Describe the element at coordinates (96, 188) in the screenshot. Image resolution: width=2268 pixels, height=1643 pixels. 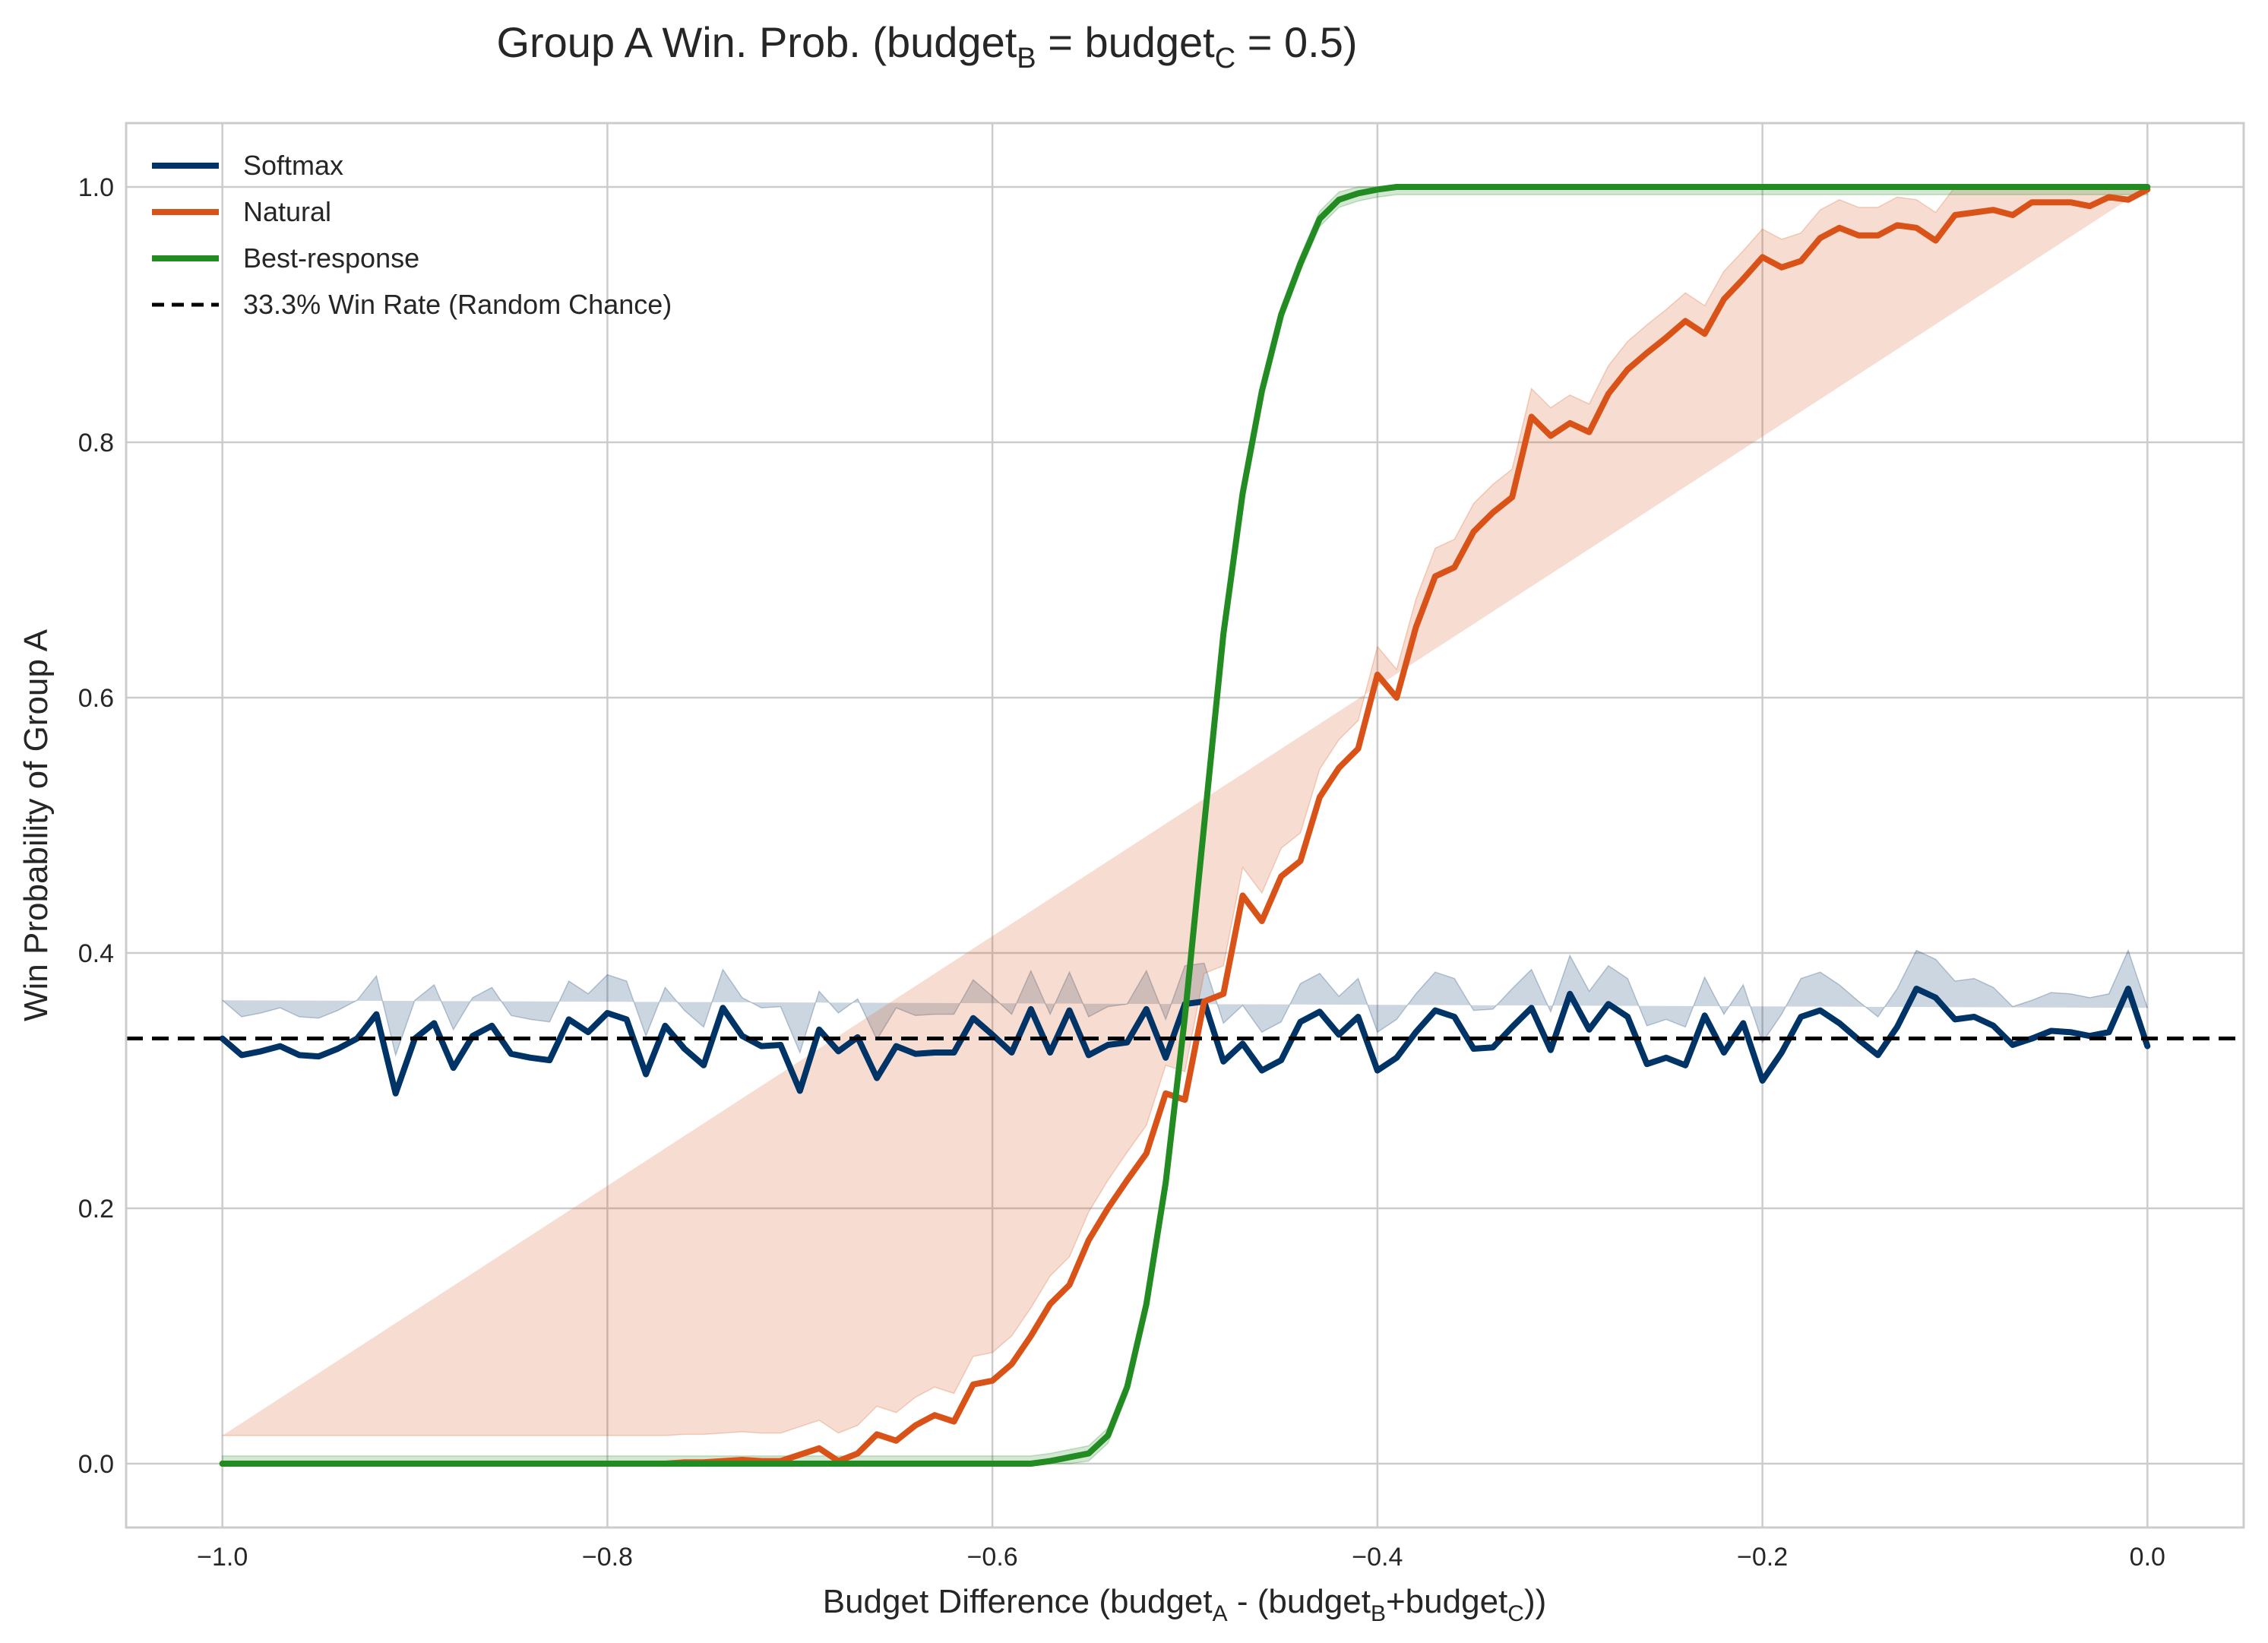
I see `y-tick-label: 1.0` at that location.